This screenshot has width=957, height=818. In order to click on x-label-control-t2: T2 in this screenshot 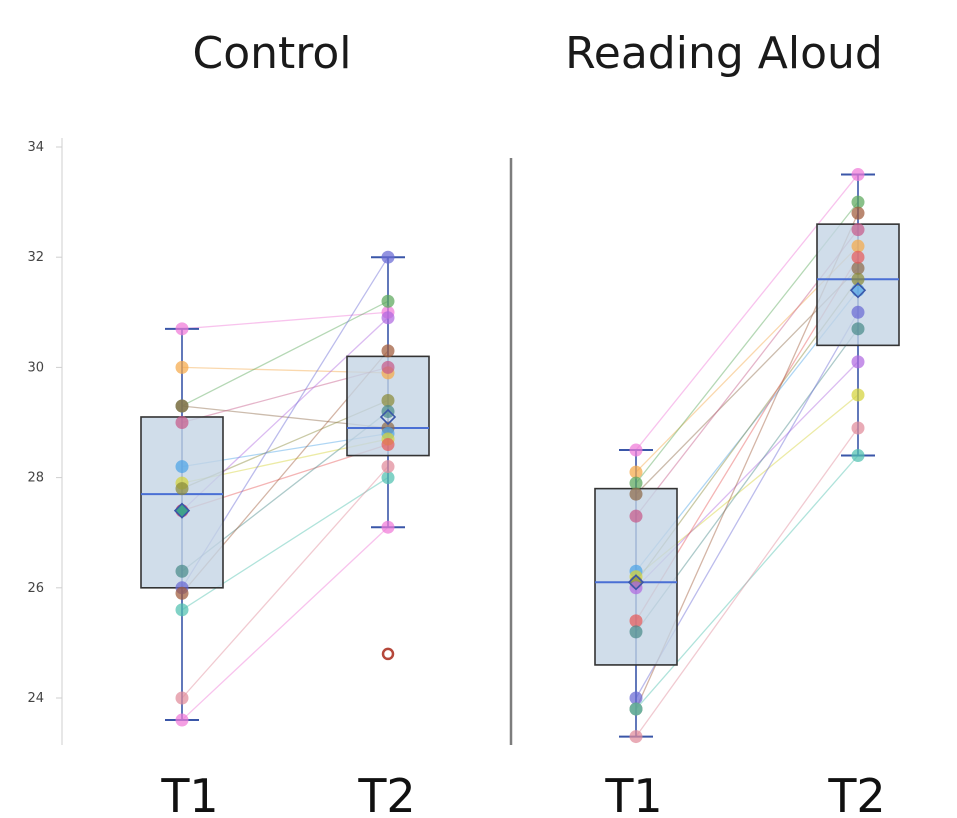, I will do `click(386, 793)`.